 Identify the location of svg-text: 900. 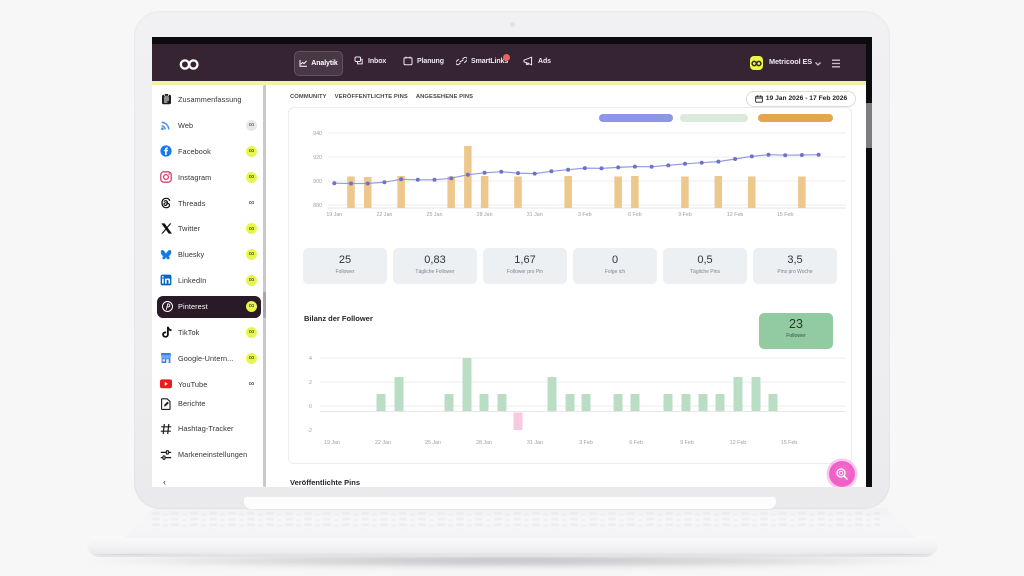
(317, 182).